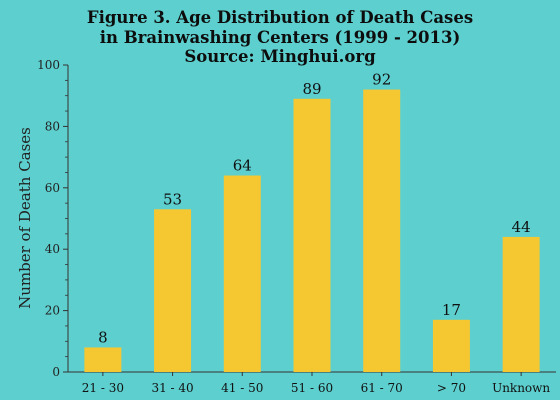 Image resolution: width=560 pixels, height=400 pixels. I want to click on y-axis-title: Number of Death Cases, so click(25, 218).